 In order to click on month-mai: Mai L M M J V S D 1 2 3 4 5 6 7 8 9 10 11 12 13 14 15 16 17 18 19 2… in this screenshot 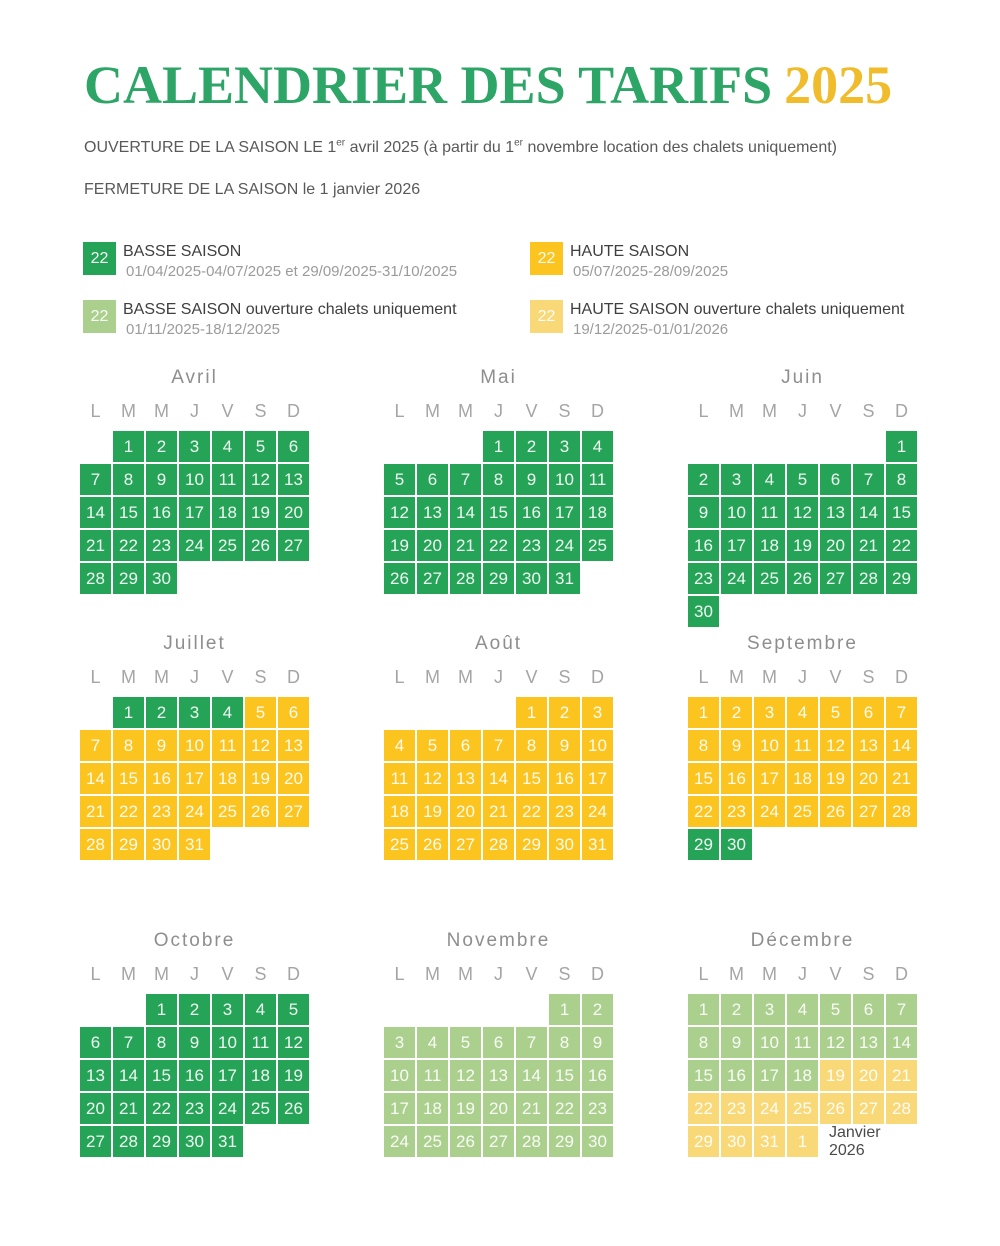, I will do `click(498, 480)`.